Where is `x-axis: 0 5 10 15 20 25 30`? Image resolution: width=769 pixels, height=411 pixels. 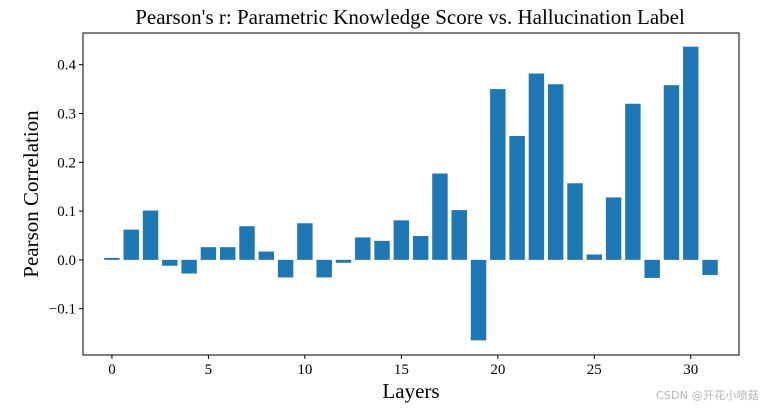 x-axis: 0 5 10 15 20 25 30 is located at coordinates (403, 366).